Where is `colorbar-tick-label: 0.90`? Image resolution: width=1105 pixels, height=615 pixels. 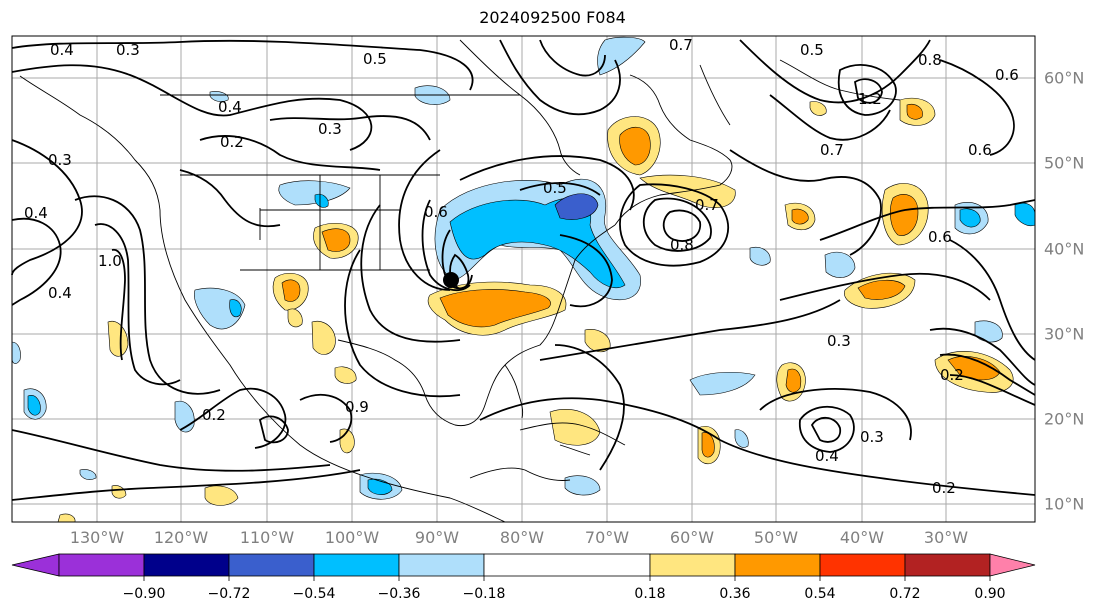
colorbar-tick-label: 0.90 is located at coordinates (990, 594).